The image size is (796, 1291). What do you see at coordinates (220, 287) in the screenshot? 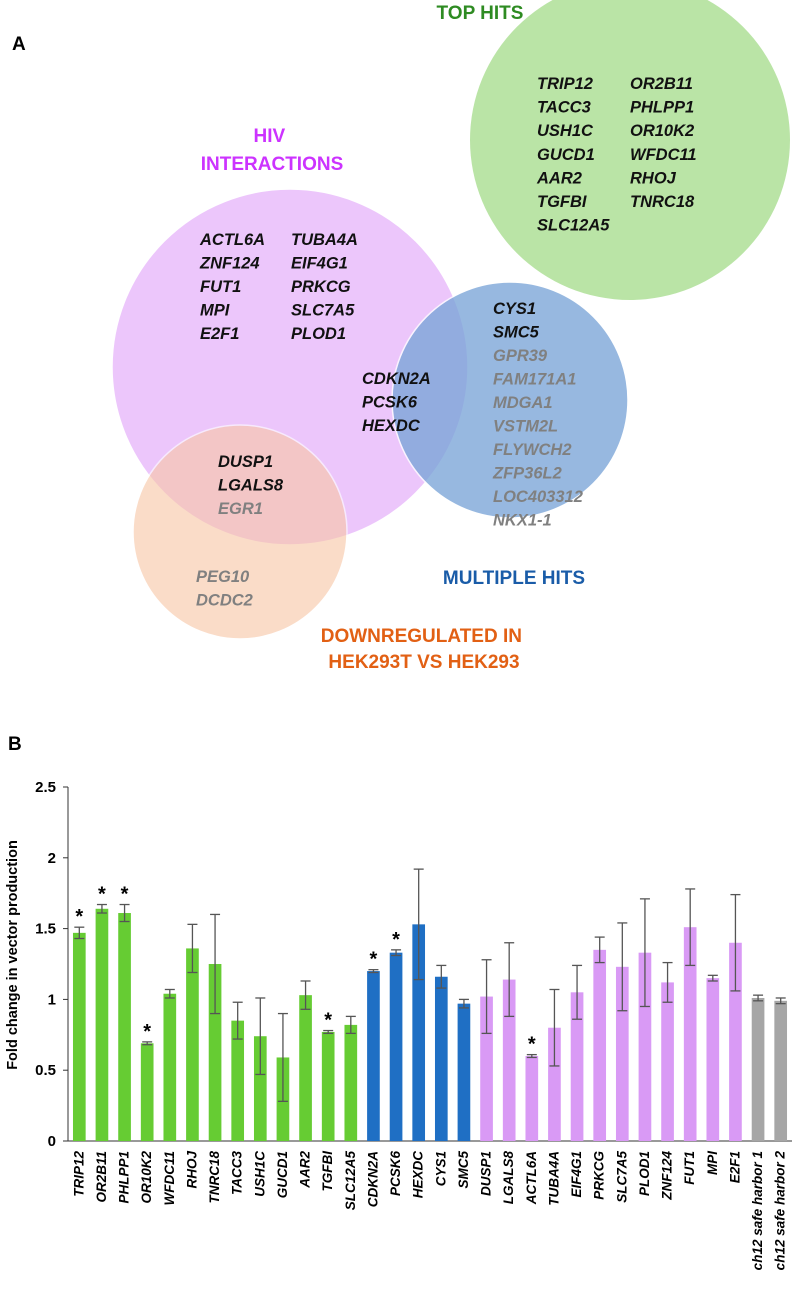
I see `gene-label: FUT1` at bounding box center [220, 287].